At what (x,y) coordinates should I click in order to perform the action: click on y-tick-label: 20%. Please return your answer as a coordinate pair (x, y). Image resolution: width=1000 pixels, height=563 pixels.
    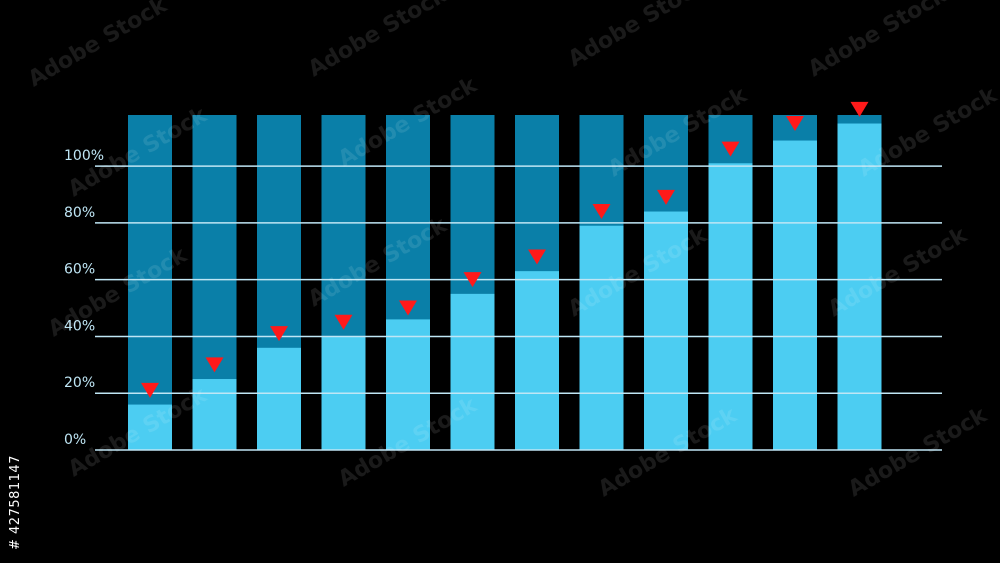
    Looking at the image, I should click on (79, 383).